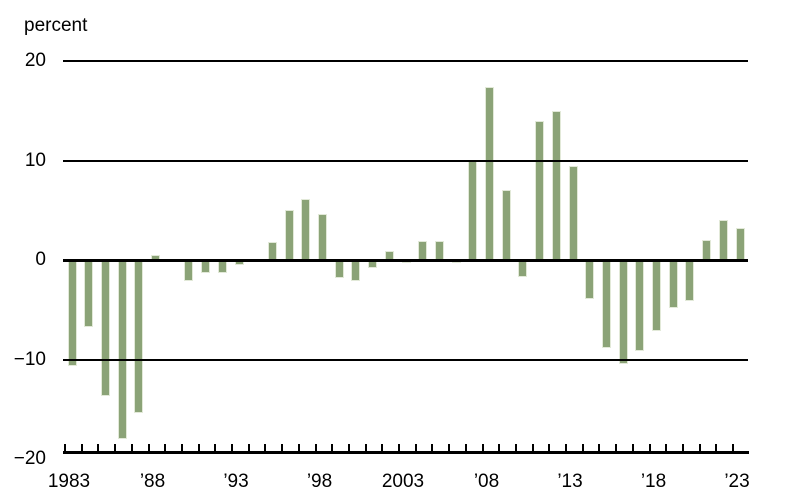  What do you see at coordinates (232, 447) in the screenshot?
I see `x-tick-1993` at bounding box center [232, 447].